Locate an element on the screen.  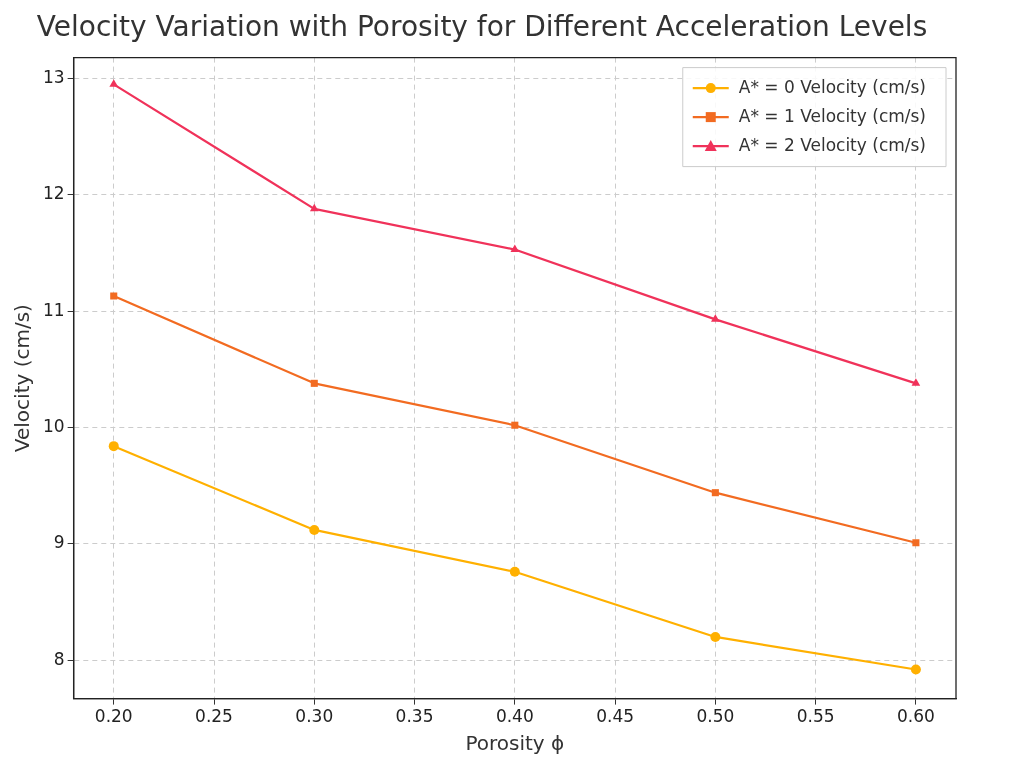
y-tick-label: 9 is located at coordinates (59, 542).